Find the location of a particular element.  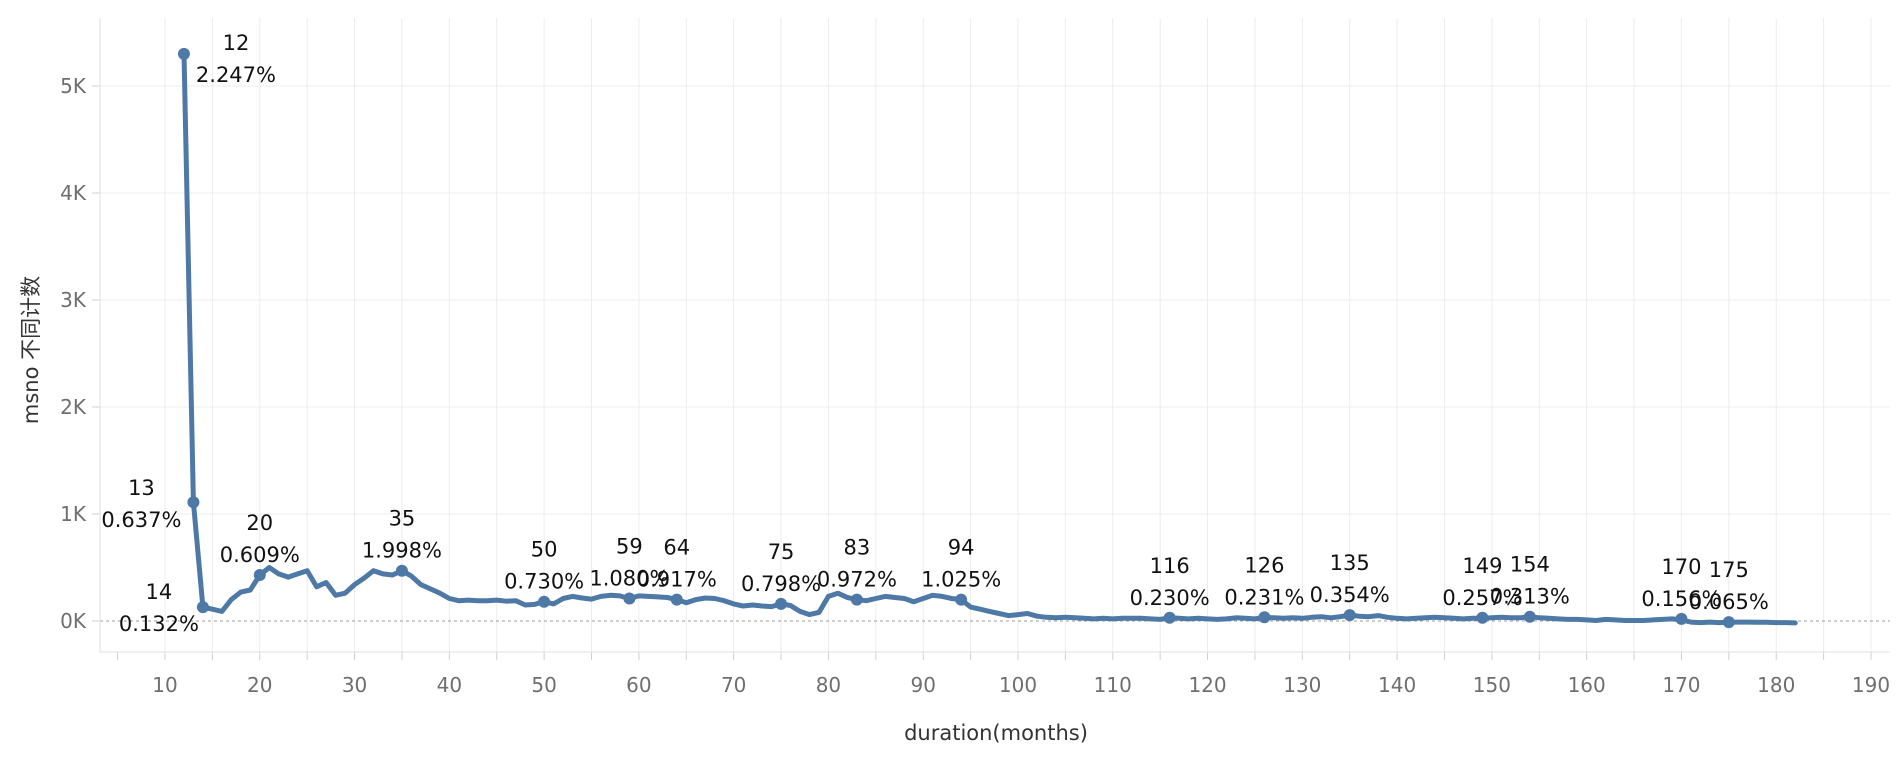

data-label-month: 149 is located at coordinates (1482, 566).